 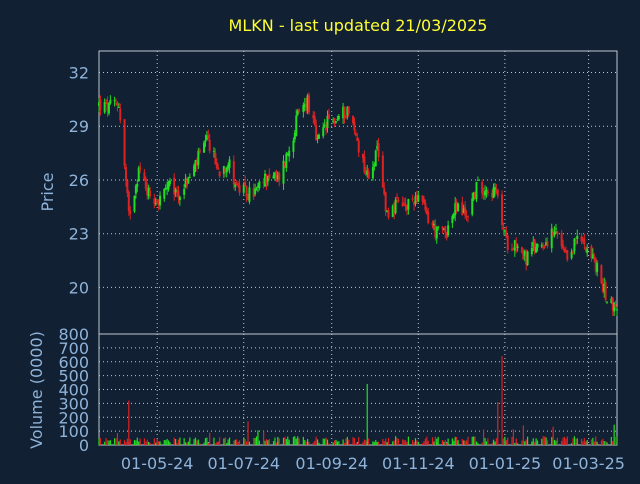 I want to click on volume-tick-label: 0, so click(x=84, y=445).